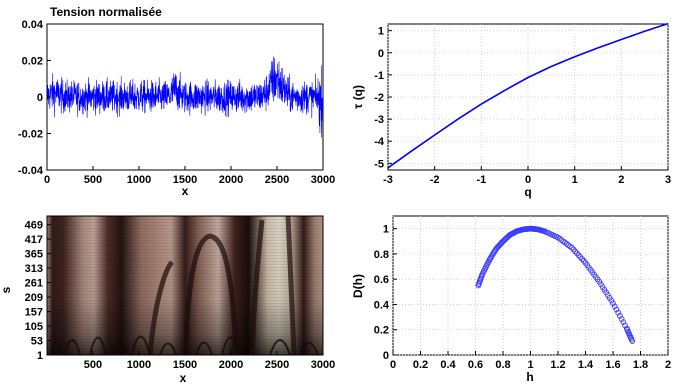 This screenshot has width=678, height=385. I want to click on spectrum-xtick-label: 1.2, so click(557, 365).